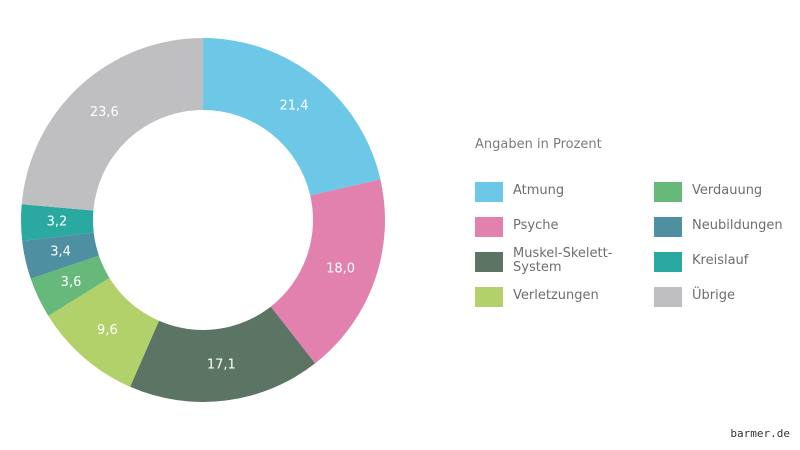  Describe the element at coordinates (737, 225) in the screenshot. I see `legend-label: Neubildungen` at that location.